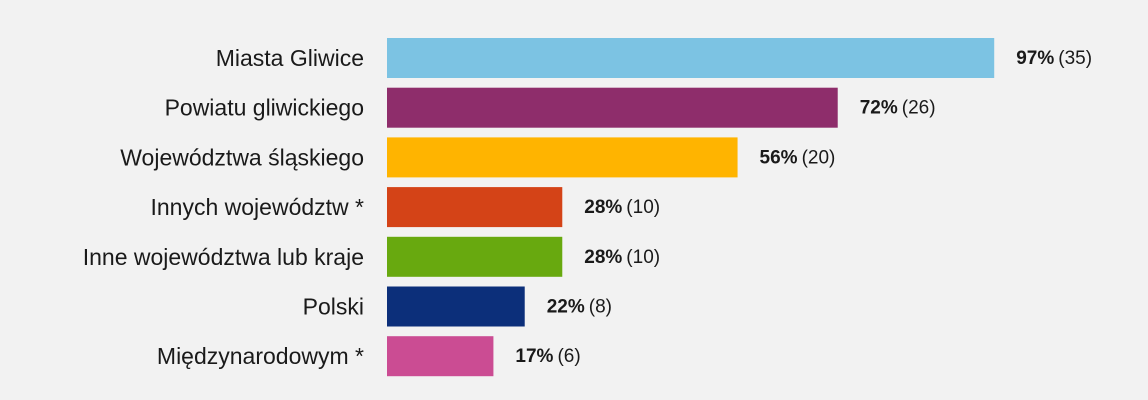 This screenshot has width=1148, height=400. I want to click on data-label: 72% (26), so click(898, 107).